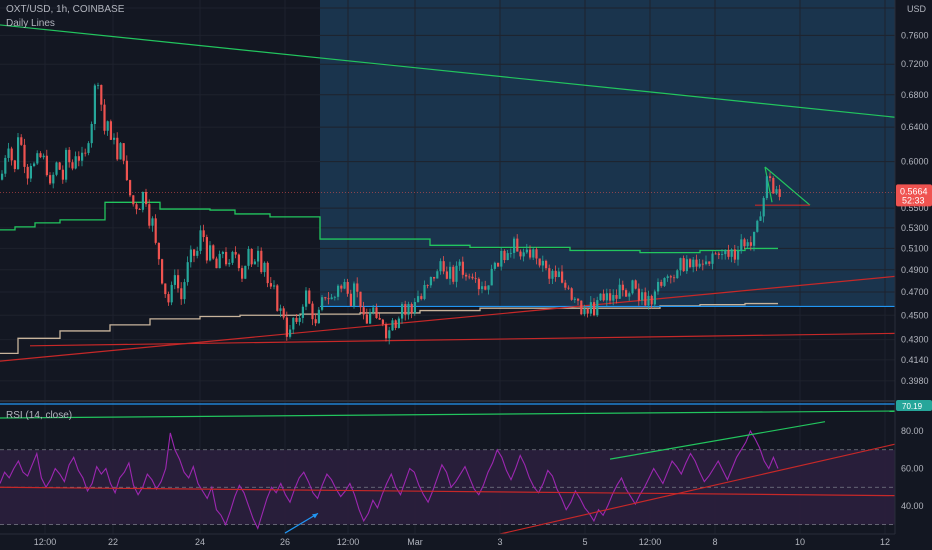 This screenshot has height=550, width=932. I want to click on price-tick-label: 0.4300, so click(915, 340).